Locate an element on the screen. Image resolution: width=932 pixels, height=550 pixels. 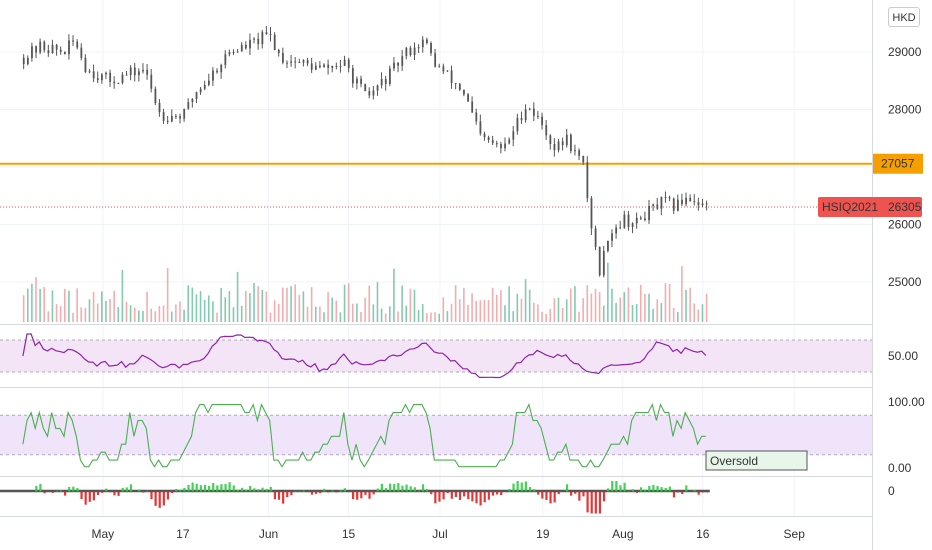
time-tick-label: Aug is located at coordinates (622, 534).